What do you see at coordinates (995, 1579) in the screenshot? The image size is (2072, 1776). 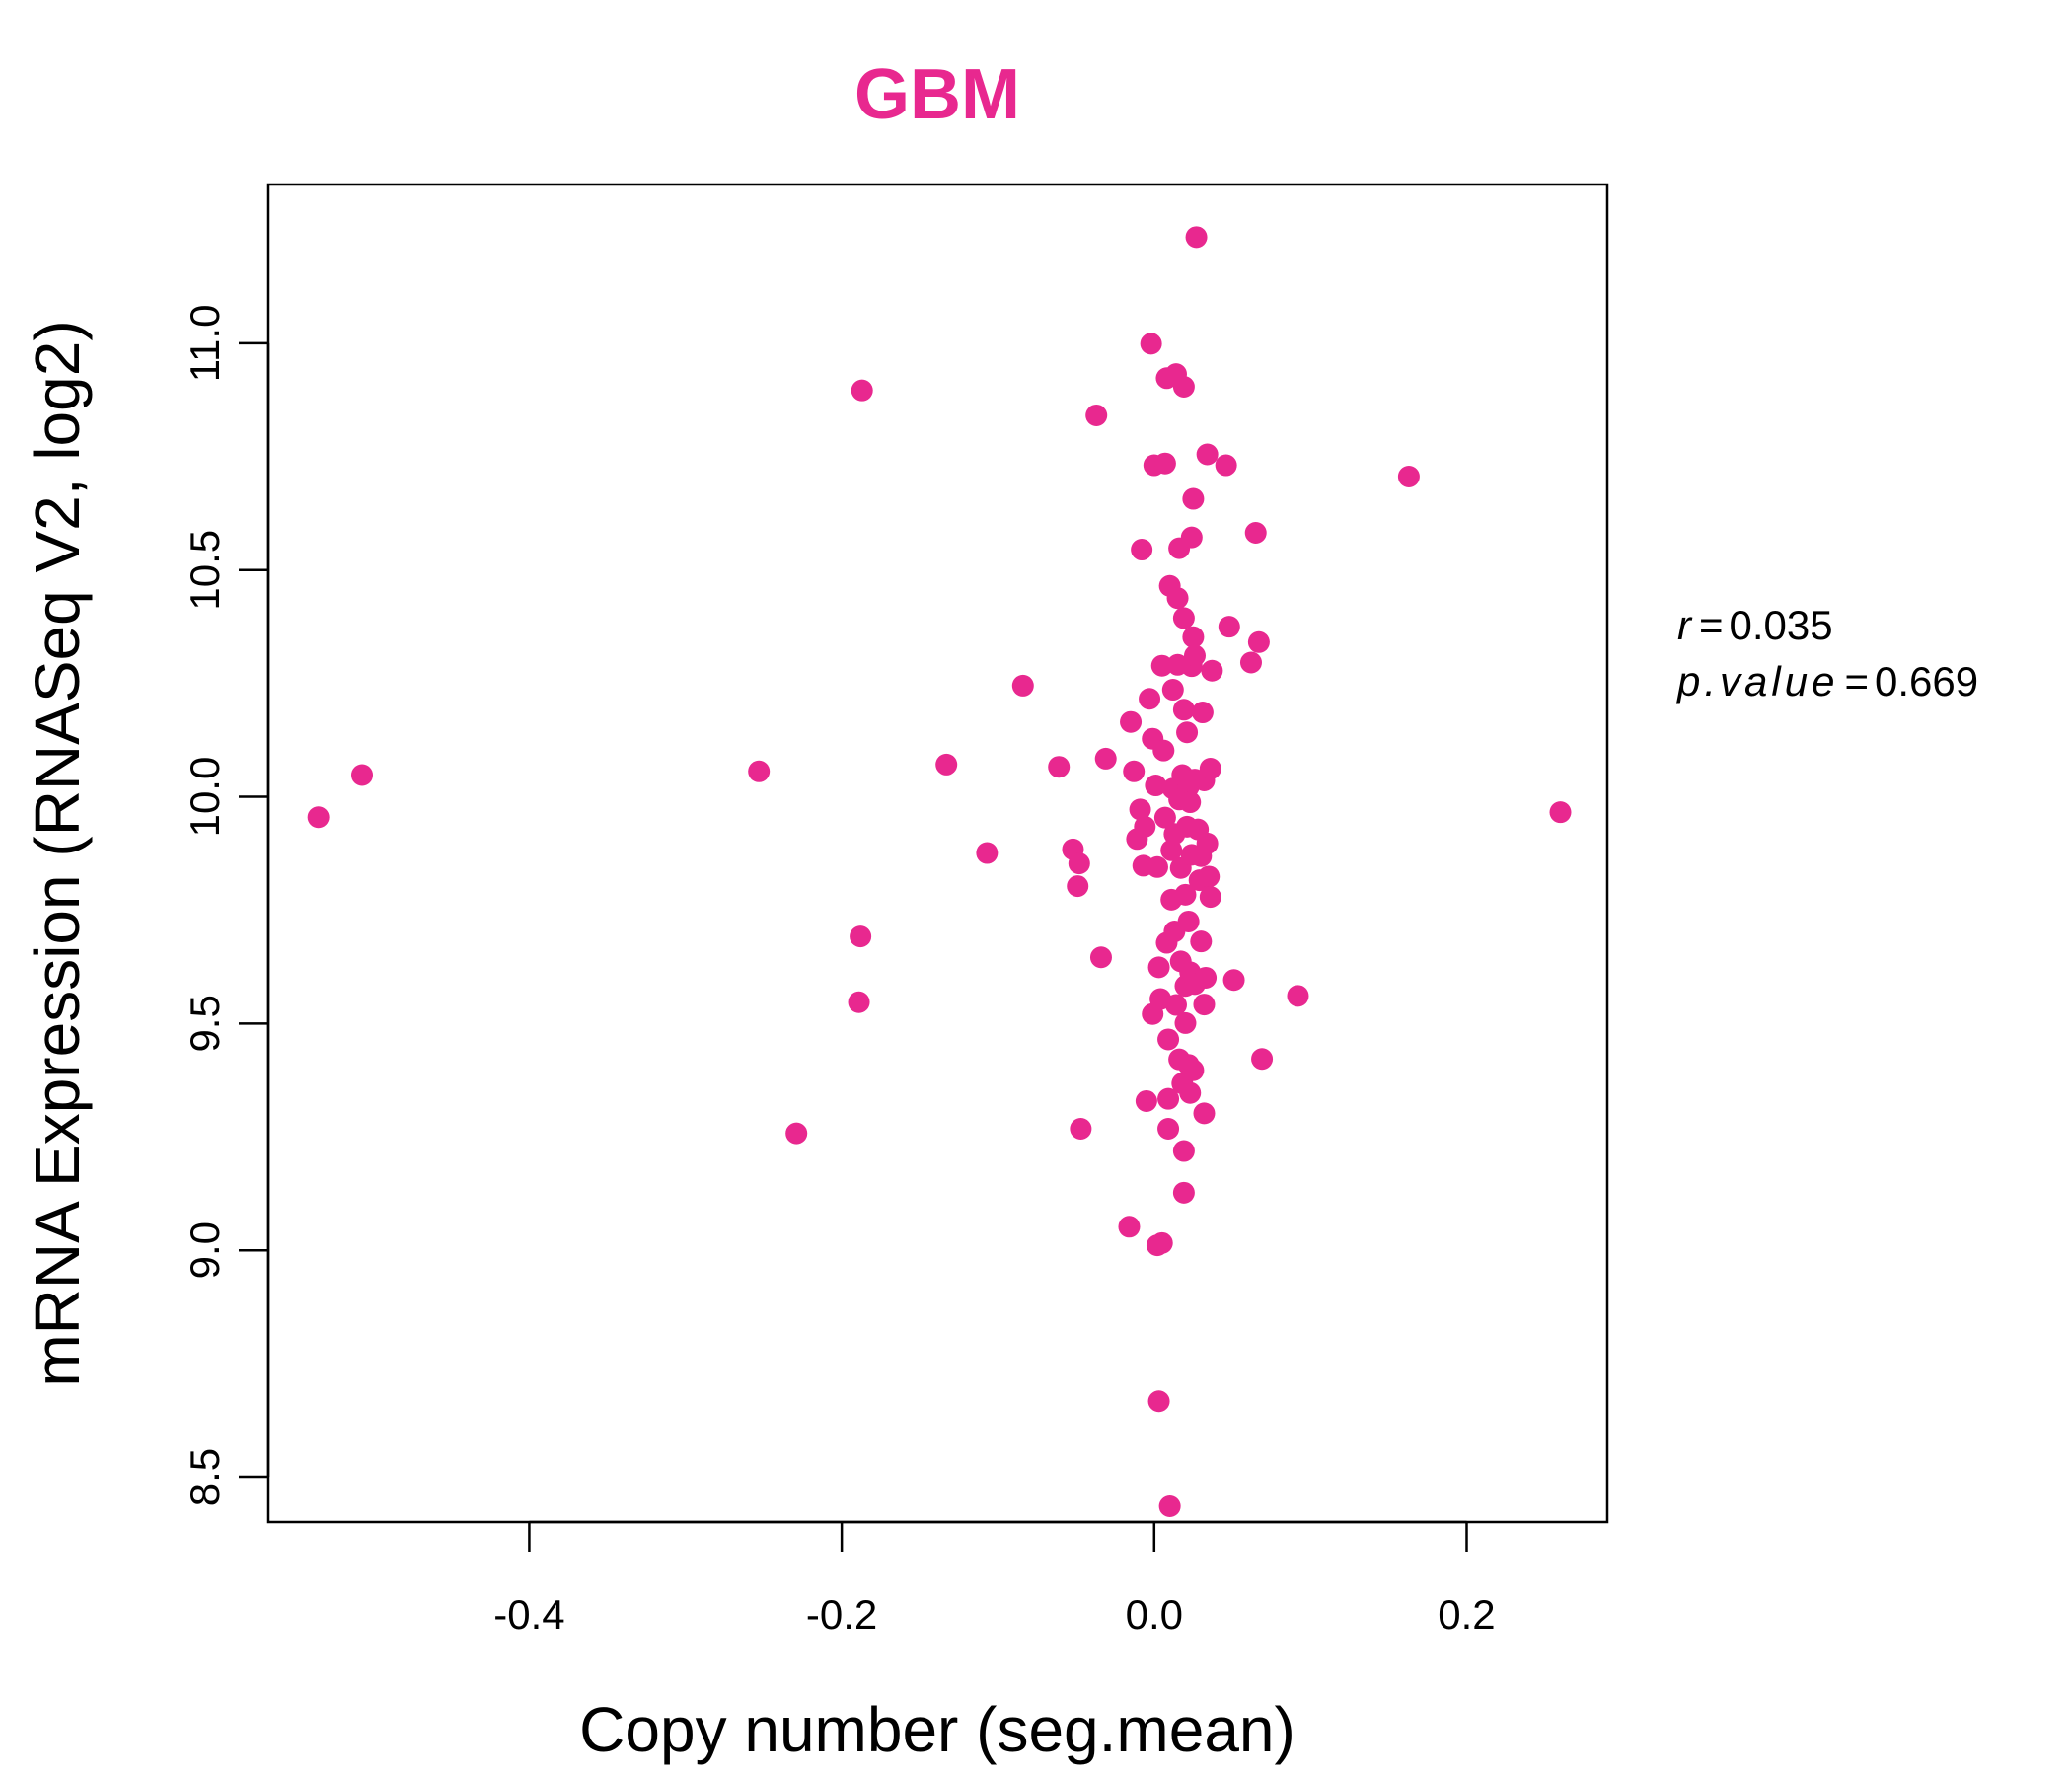 I see `x-axis: -0.4 -0.2 0.0 0.2` at bounding box center [995, 1579].